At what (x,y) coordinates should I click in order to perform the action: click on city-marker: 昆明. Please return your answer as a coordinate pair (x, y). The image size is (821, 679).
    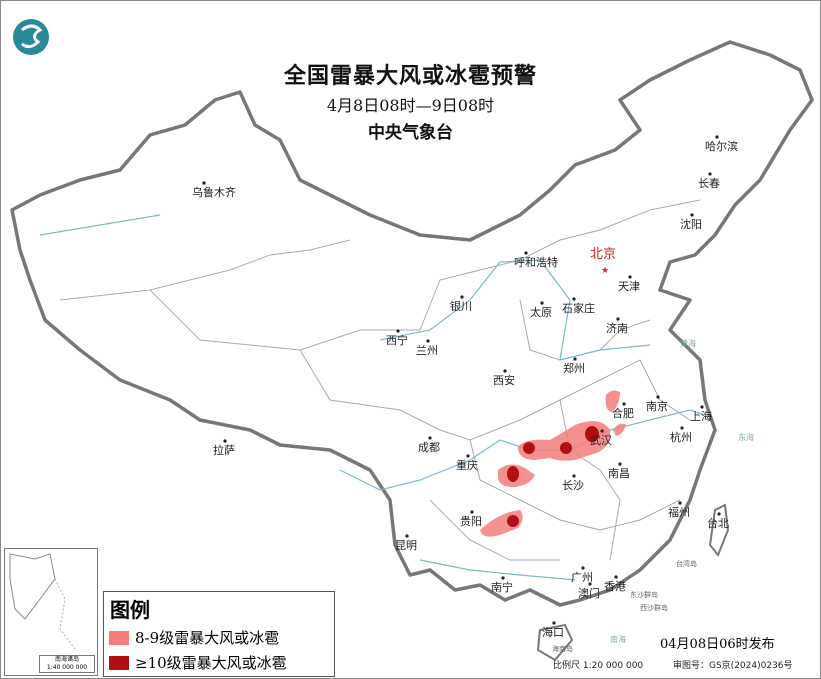
    Looking at the image, I should click on (406, 543).